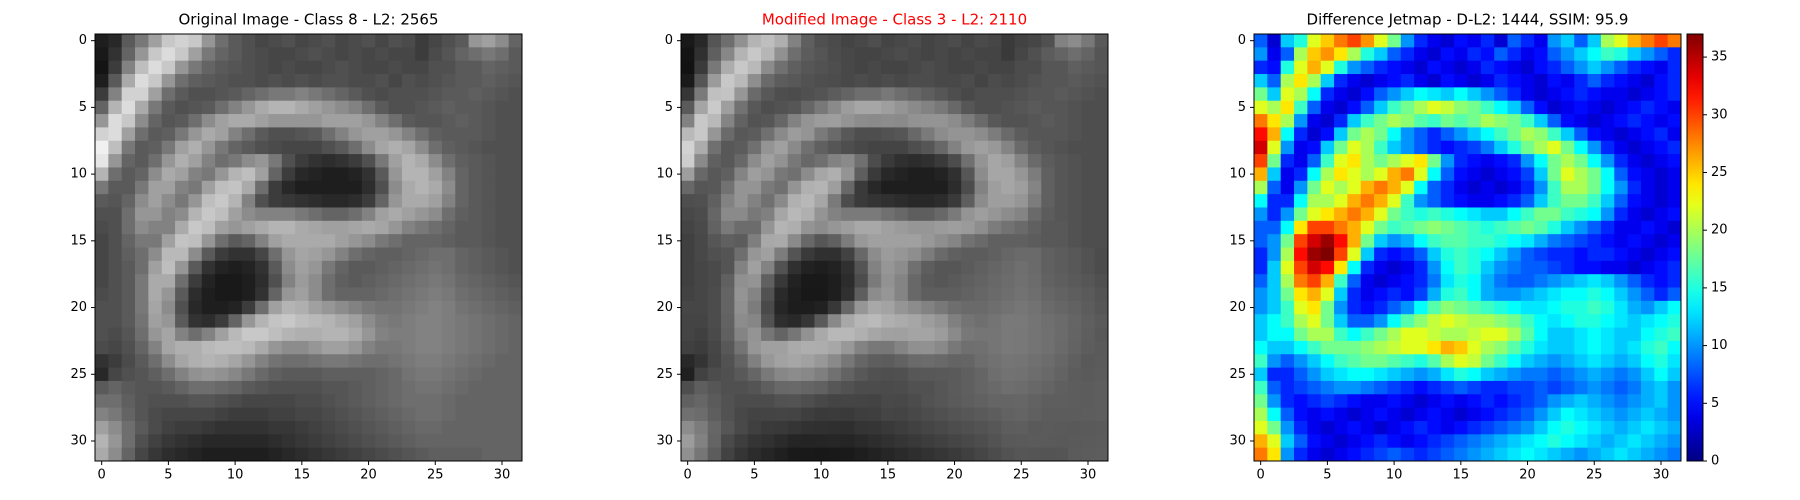  I want to click on y-tick-label: 5, so click(1242, 107).